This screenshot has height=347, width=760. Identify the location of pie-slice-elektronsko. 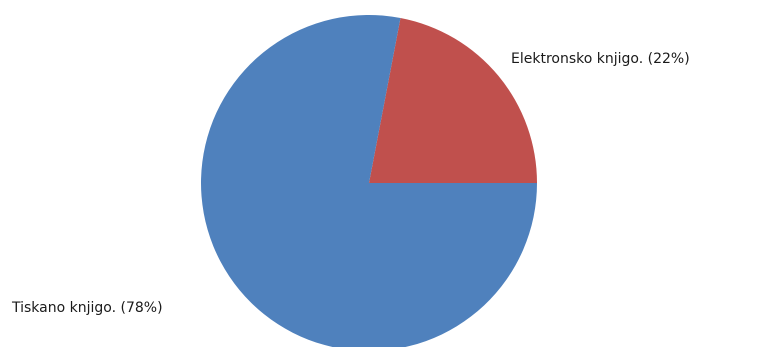
(453, 100).